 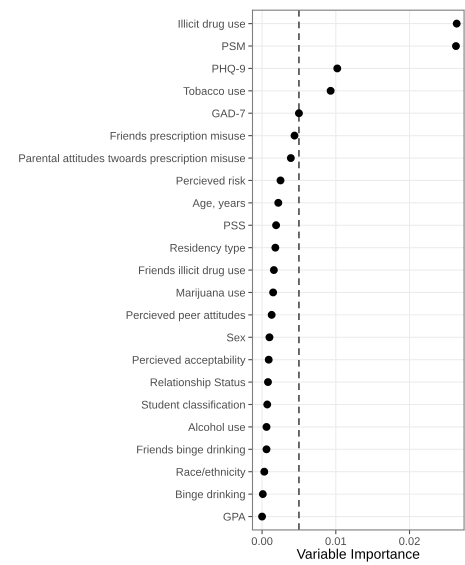 What do you see at coordinates (191, 450) in the screenshot?
I see `y-tick-label: Friends binge drinking` at bounding box center [191, 450].